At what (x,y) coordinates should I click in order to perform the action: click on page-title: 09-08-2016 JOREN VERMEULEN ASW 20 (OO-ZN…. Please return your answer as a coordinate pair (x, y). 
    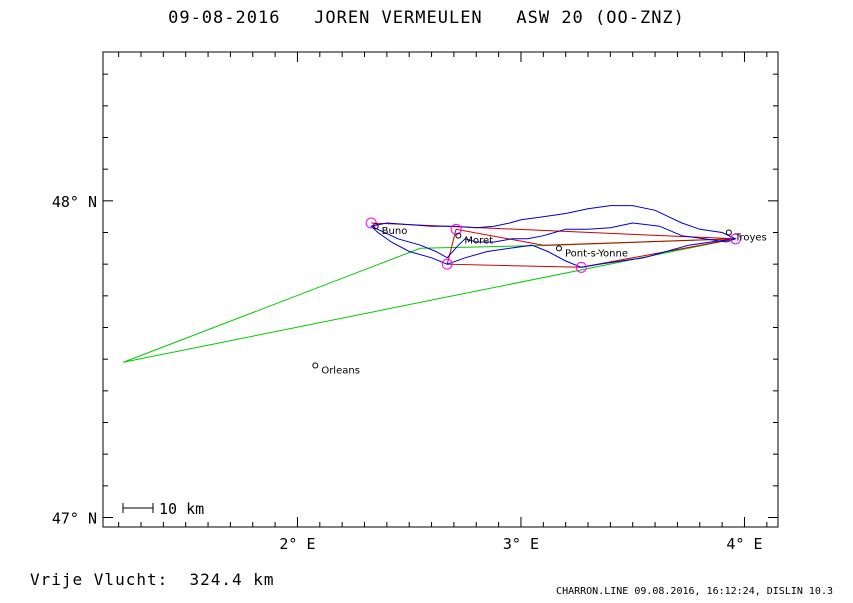
    Looking at the image, I should click on (426, 18).